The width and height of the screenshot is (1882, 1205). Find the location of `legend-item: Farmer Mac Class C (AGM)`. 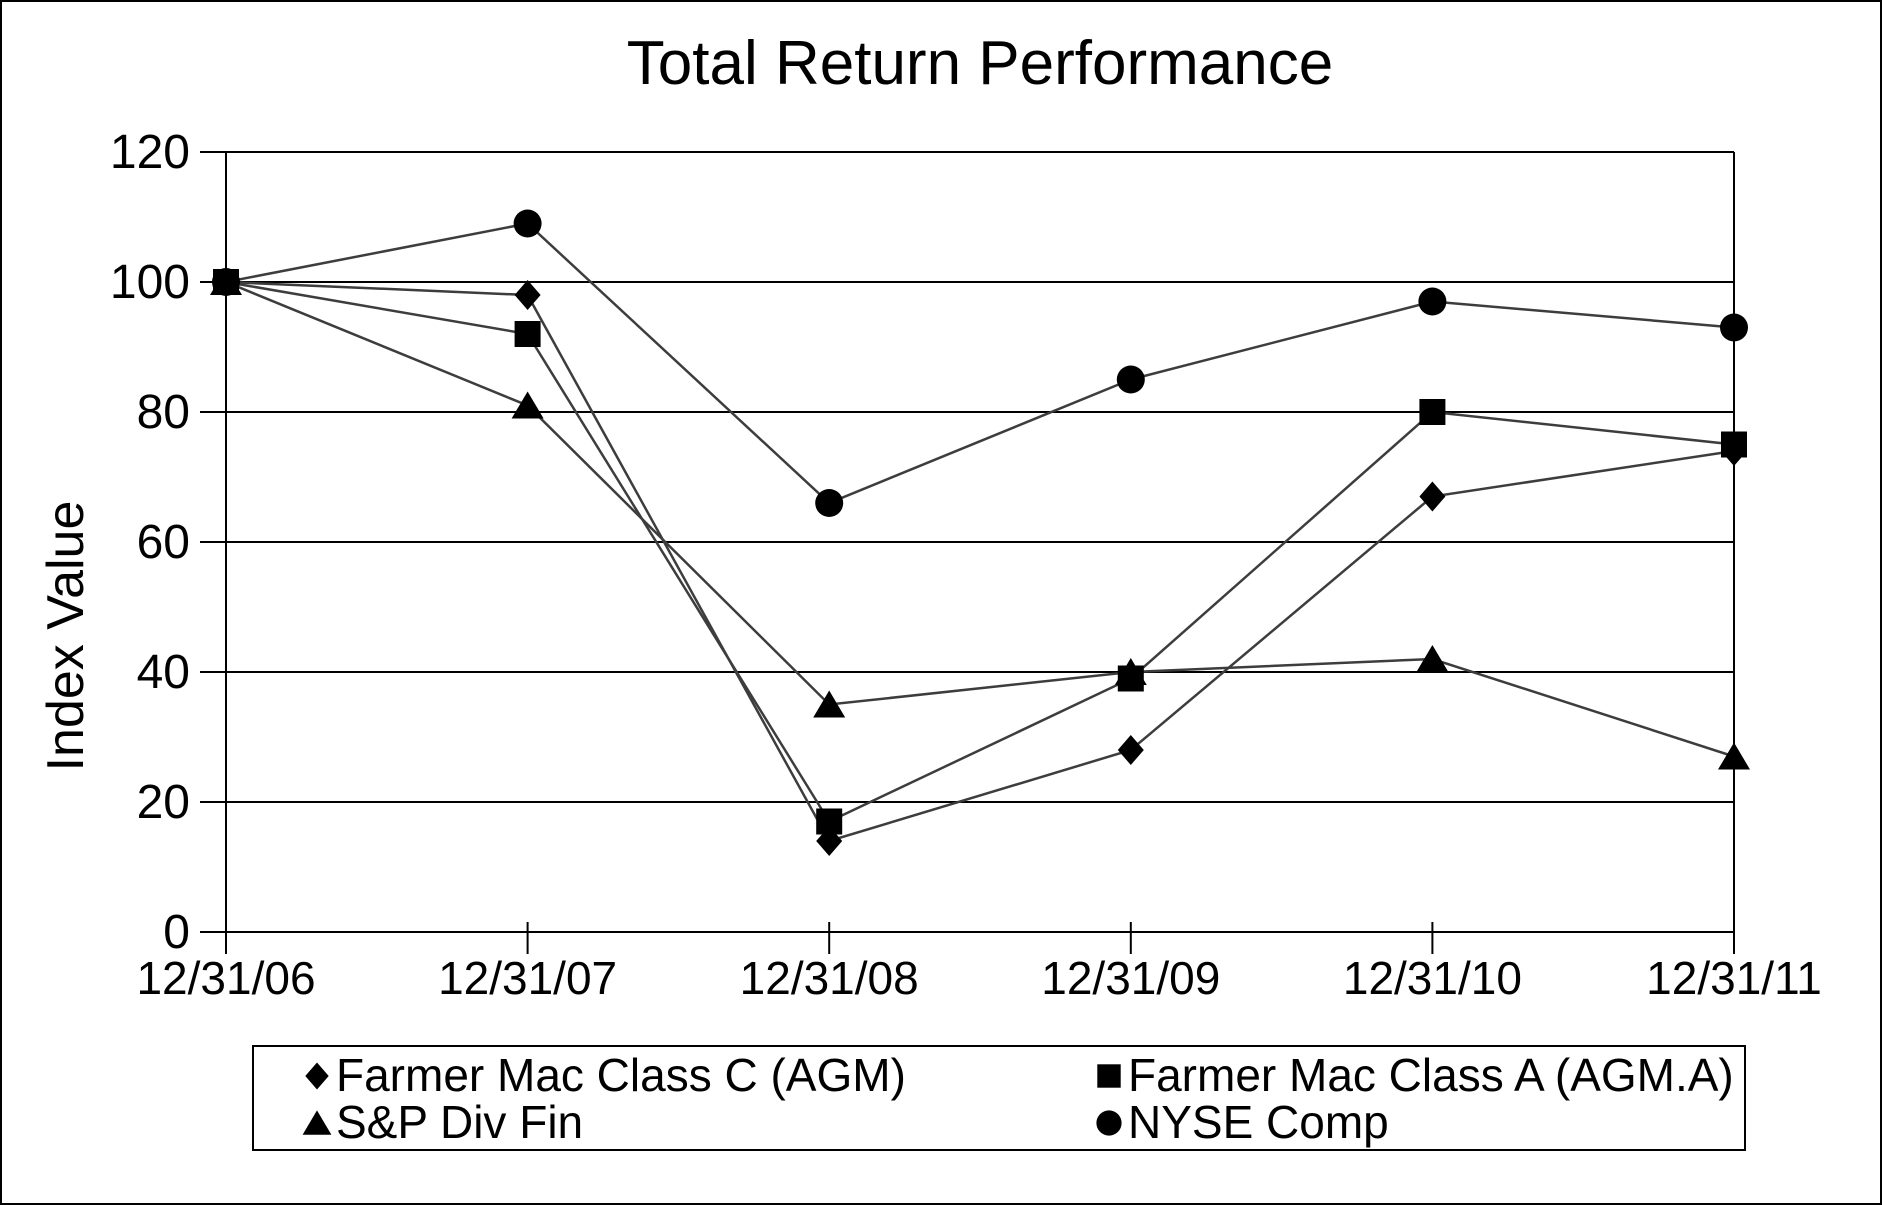

legend-item: Farmer Mac Class C (AGM) is located at coordinates (696, 1075).